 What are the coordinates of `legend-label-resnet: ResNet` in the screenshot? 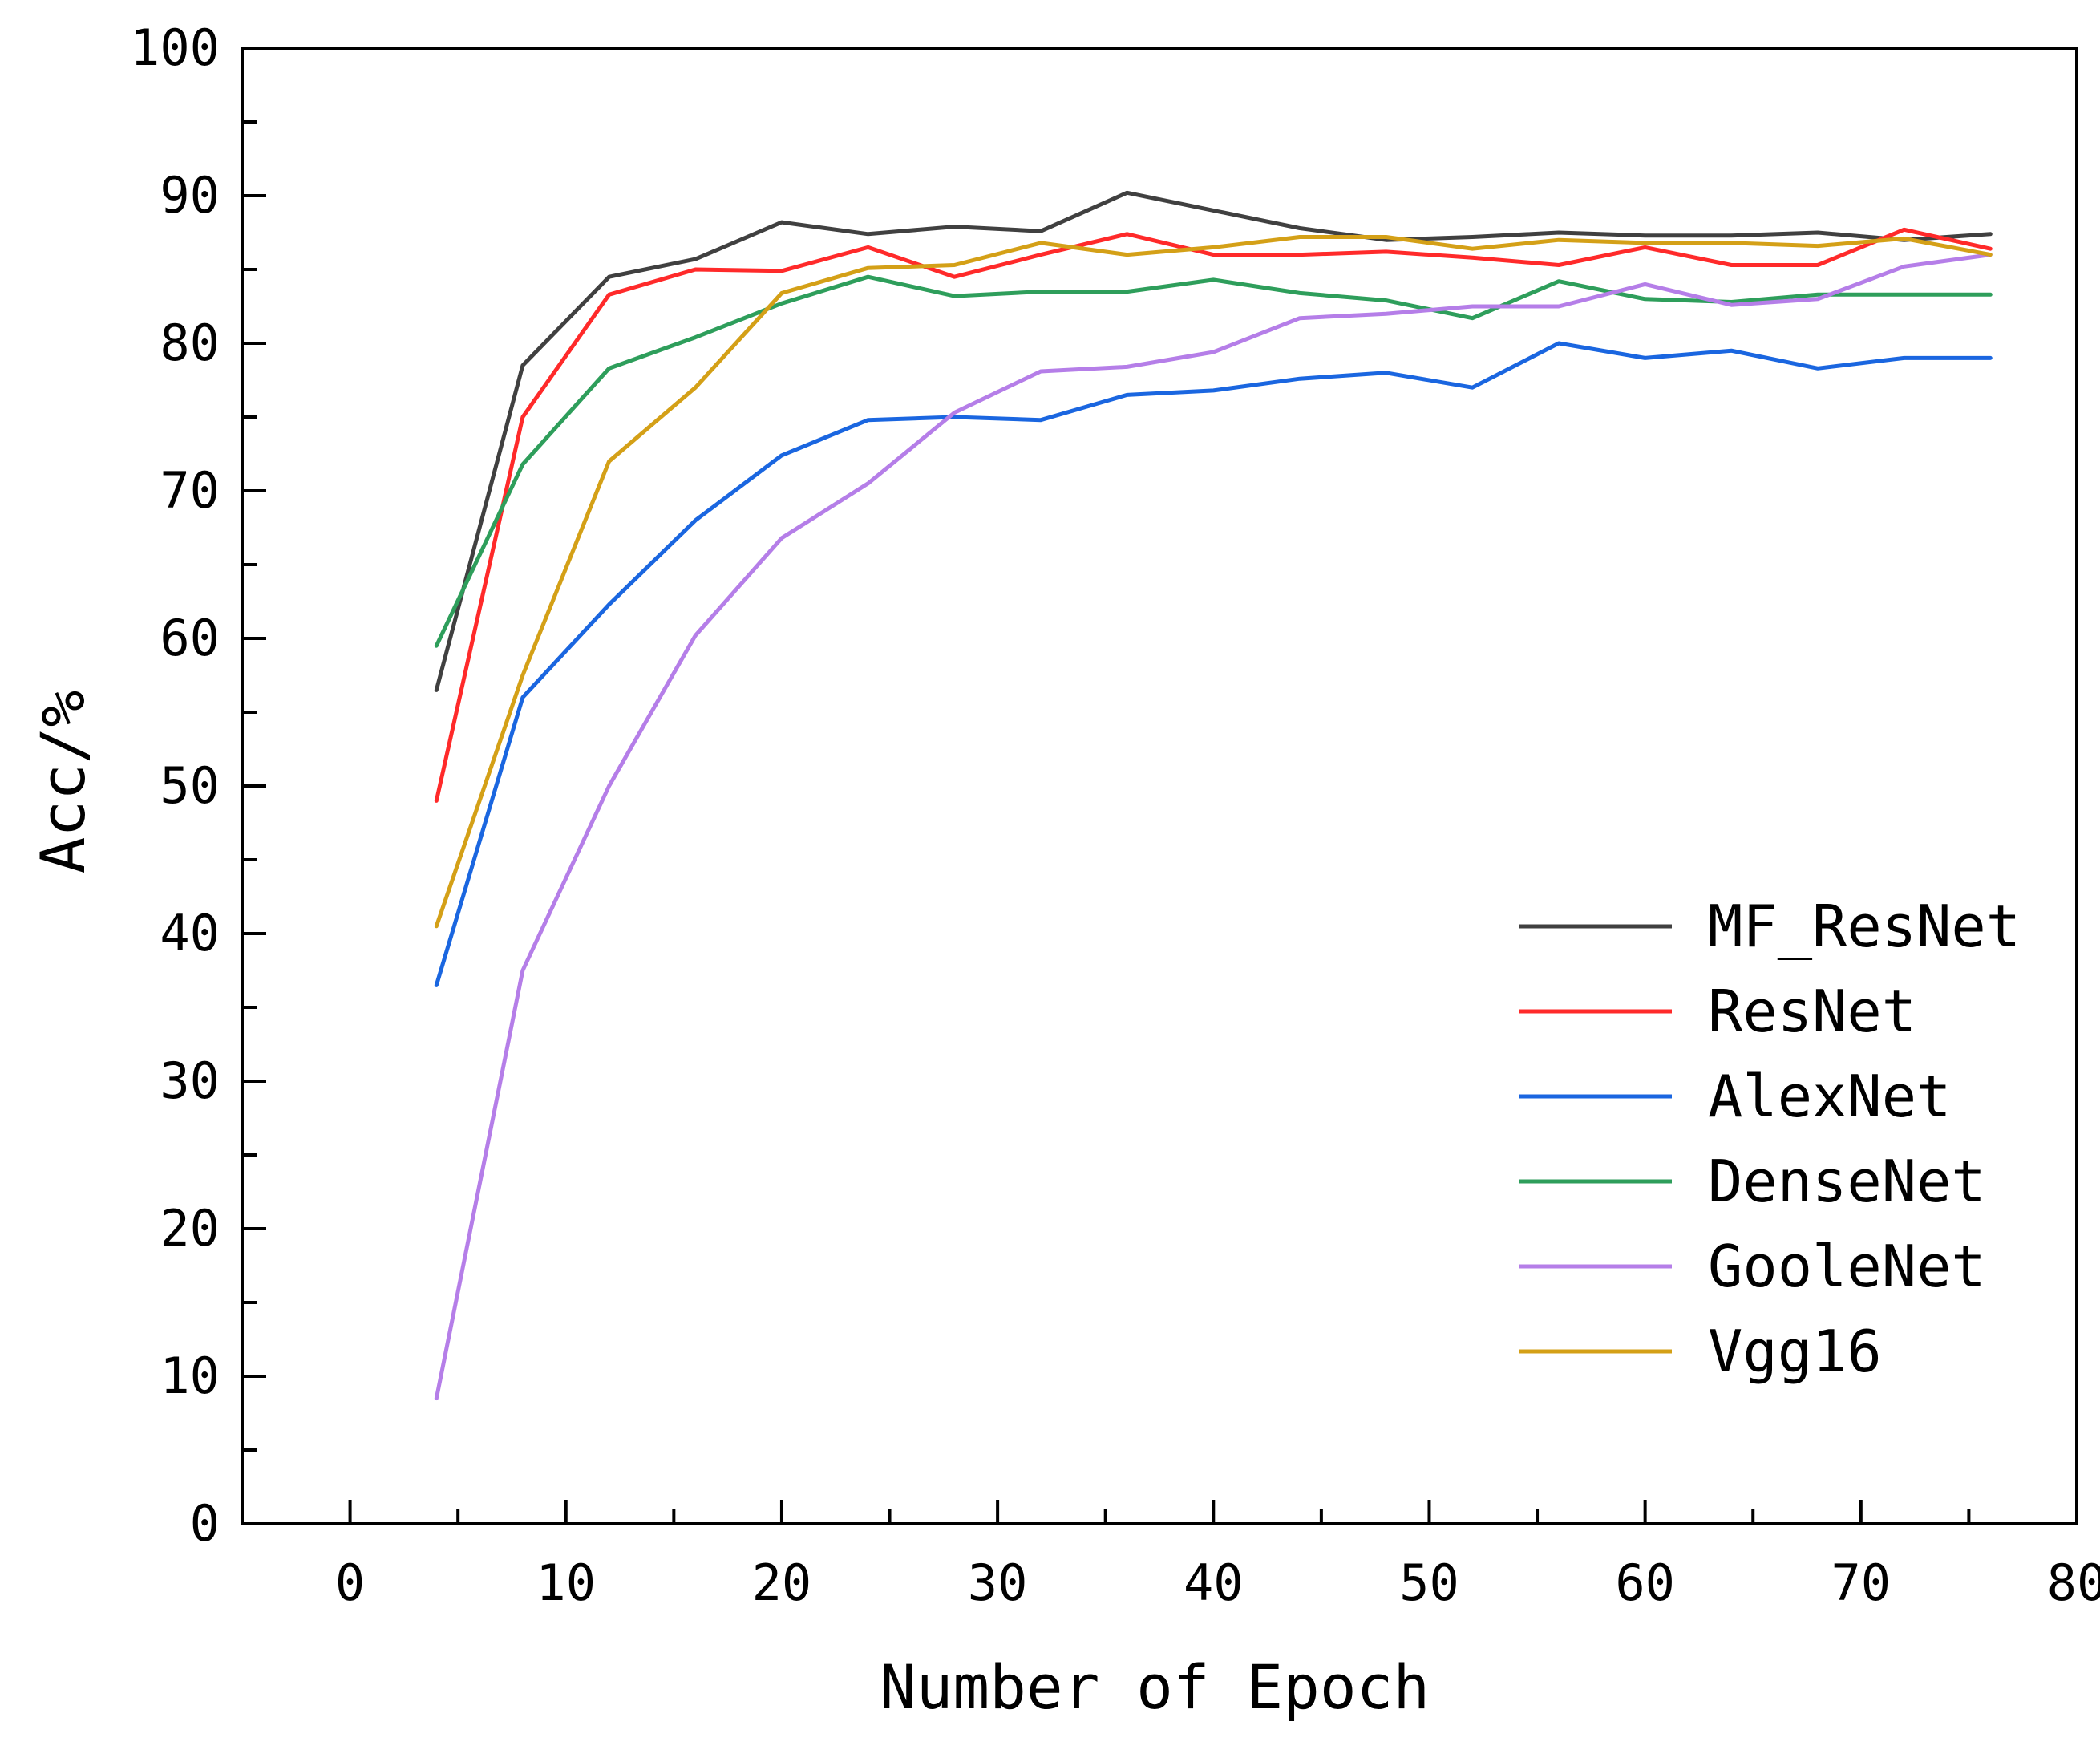 It's located at (1812, 1012).